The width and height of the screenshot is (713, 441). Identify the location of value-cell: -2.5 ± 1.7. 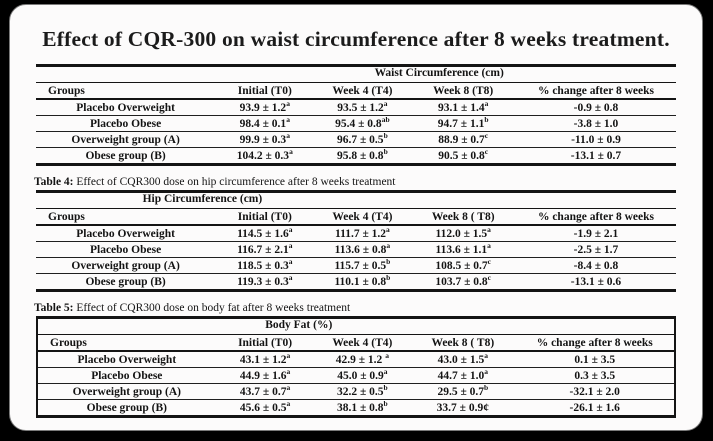
(595, 249).